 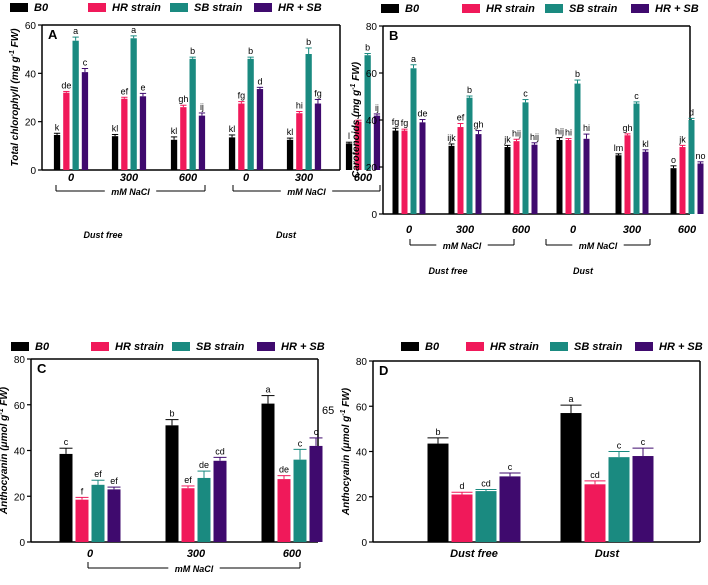 I want to click on y-axis-label-main: Total chlorophyll, so click(x=15, y=125).